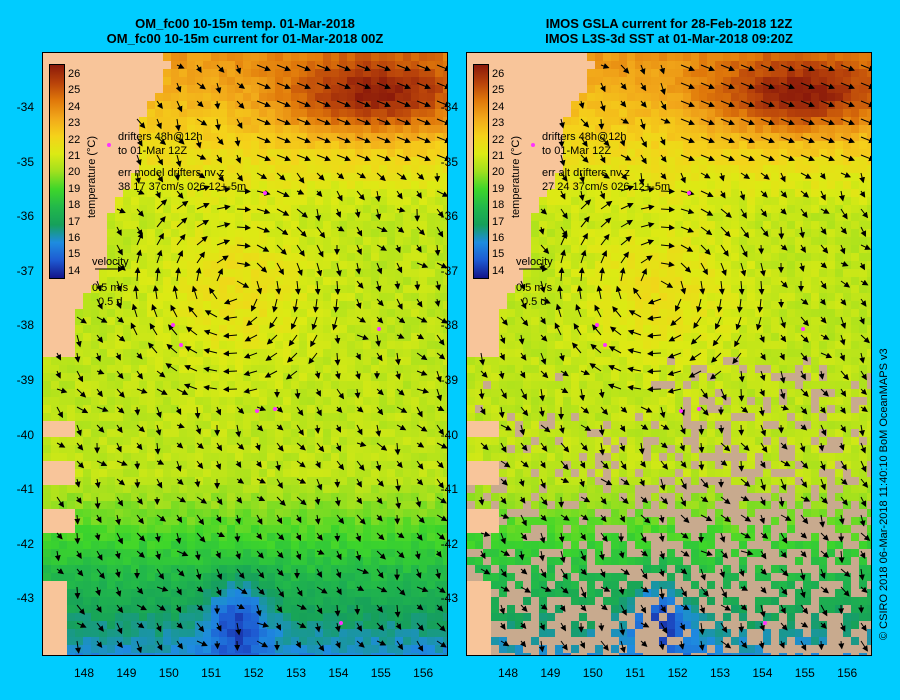 The width and height of the screenshot is (900, 700). Describe the element at coordinates (508, 673) in the screenshot. I see `right-longitude-tick: 148` at that location.